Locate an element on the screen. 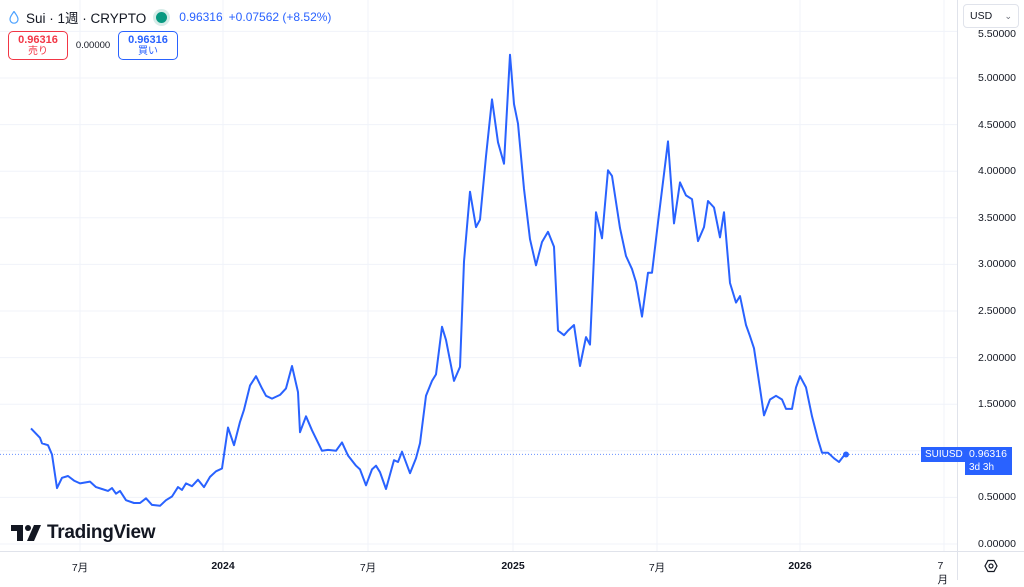 This screenshot has height=587, width=1024. last-price: 0.96316 is located at coordinates (201, 17).